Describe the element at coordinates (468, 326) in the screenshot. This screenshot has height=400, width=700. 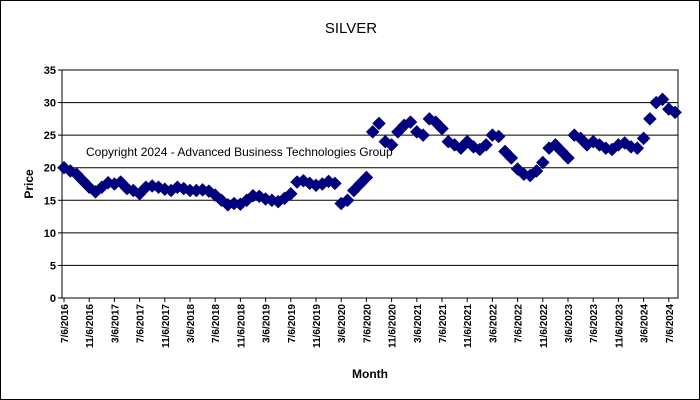
I see `x-tick-label: 11/6/2021` at that location.